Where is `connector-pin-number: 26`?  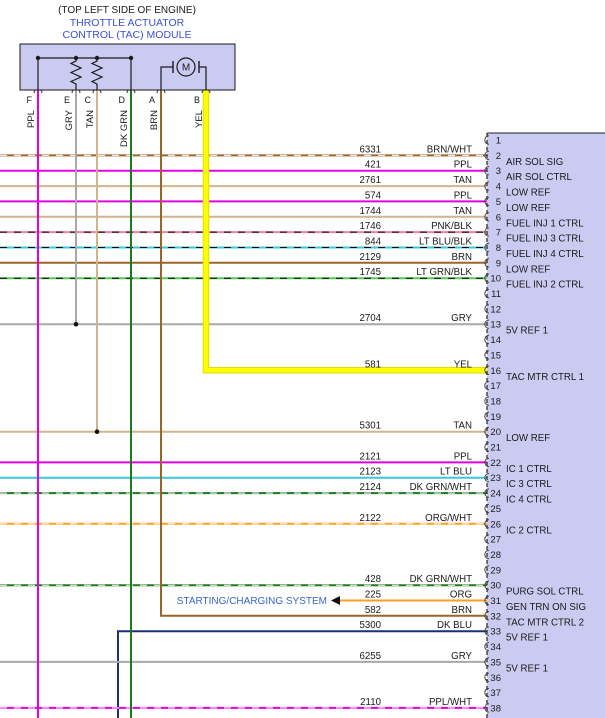 connector-pin-number: 26 is located at coordinates (495, 524).